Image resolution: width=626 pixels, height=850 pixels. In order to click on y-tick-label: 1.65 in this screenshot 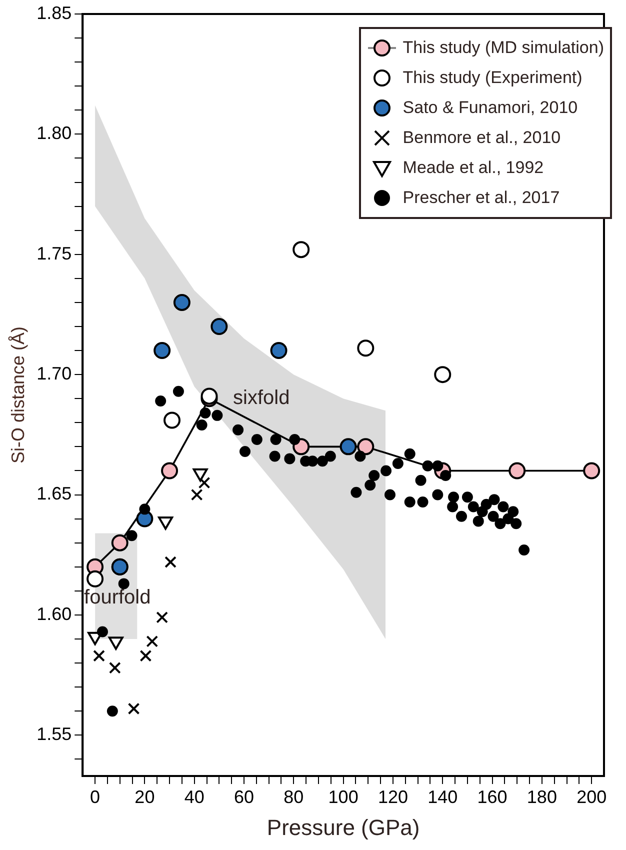, I will do `click(54, 494)`.